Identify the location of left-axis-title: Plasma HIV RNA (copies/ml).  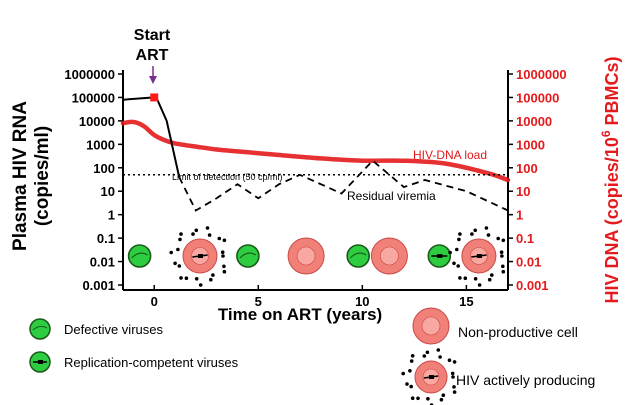
(31, 176).